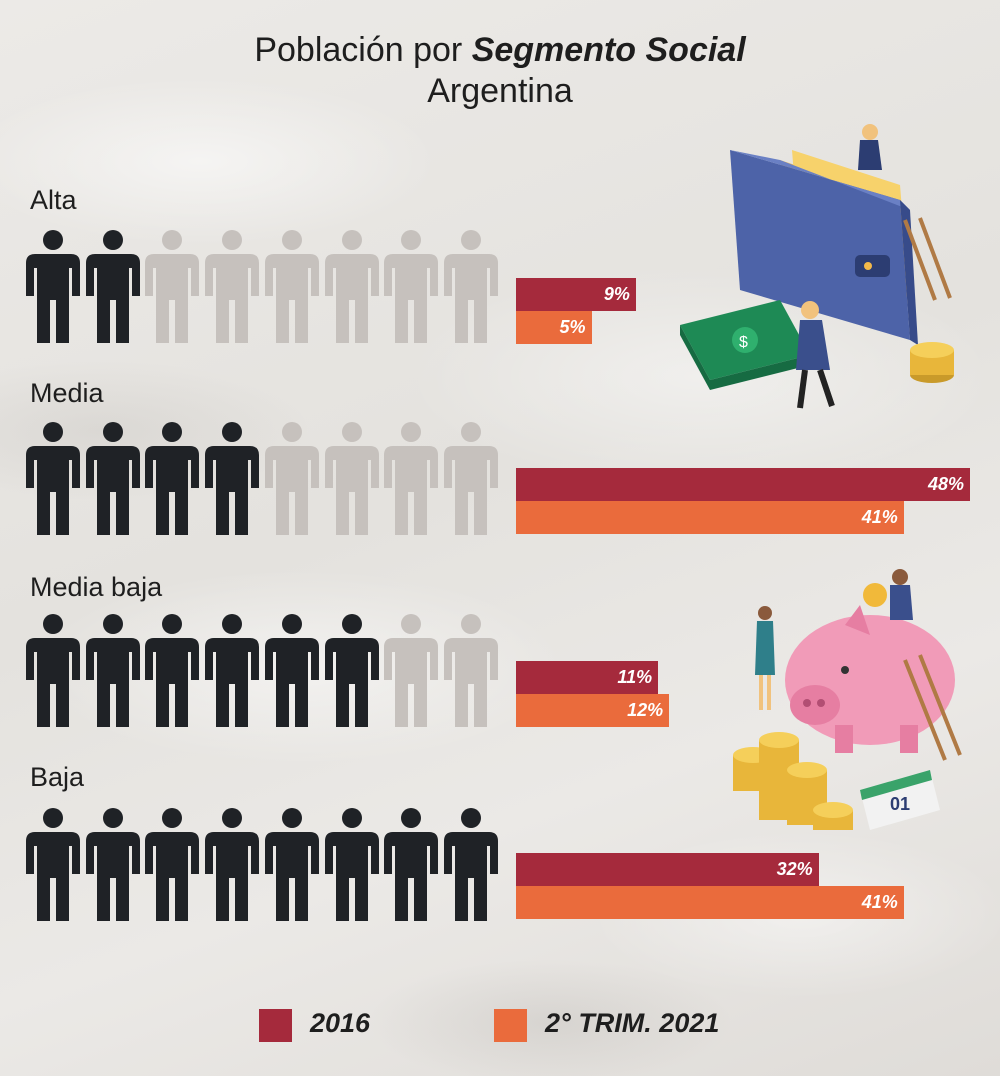 The height and width of the screenshot is (1076, 1000). I want to click on bar-2016: 32%, so click(667, 869).